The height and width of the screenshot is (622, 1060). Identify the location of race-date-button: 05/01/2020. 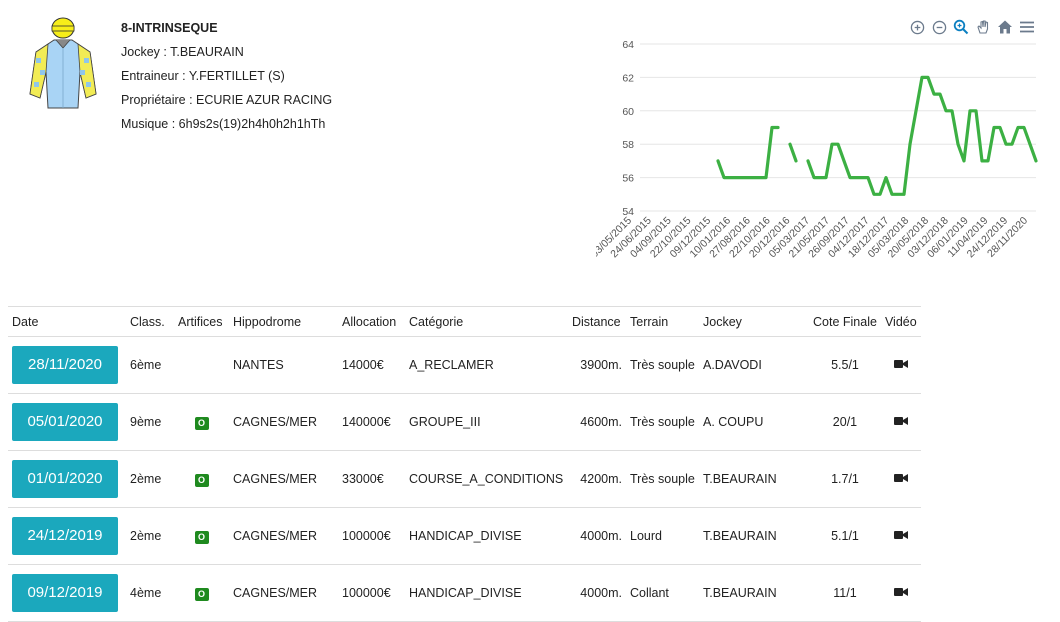
(65, 422).